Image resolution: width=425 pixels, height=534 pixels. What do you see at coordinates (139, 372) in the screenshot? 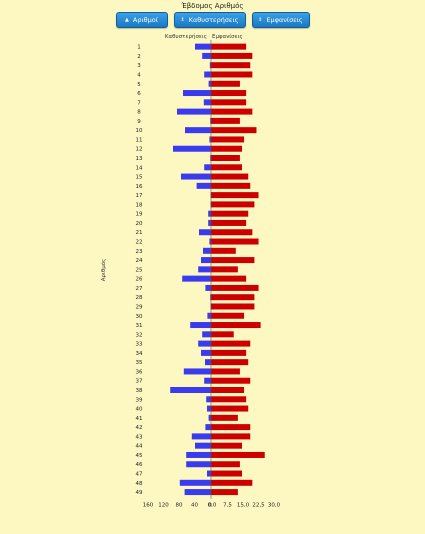
I see `category-label: 36` at bounding box center [139, 372].